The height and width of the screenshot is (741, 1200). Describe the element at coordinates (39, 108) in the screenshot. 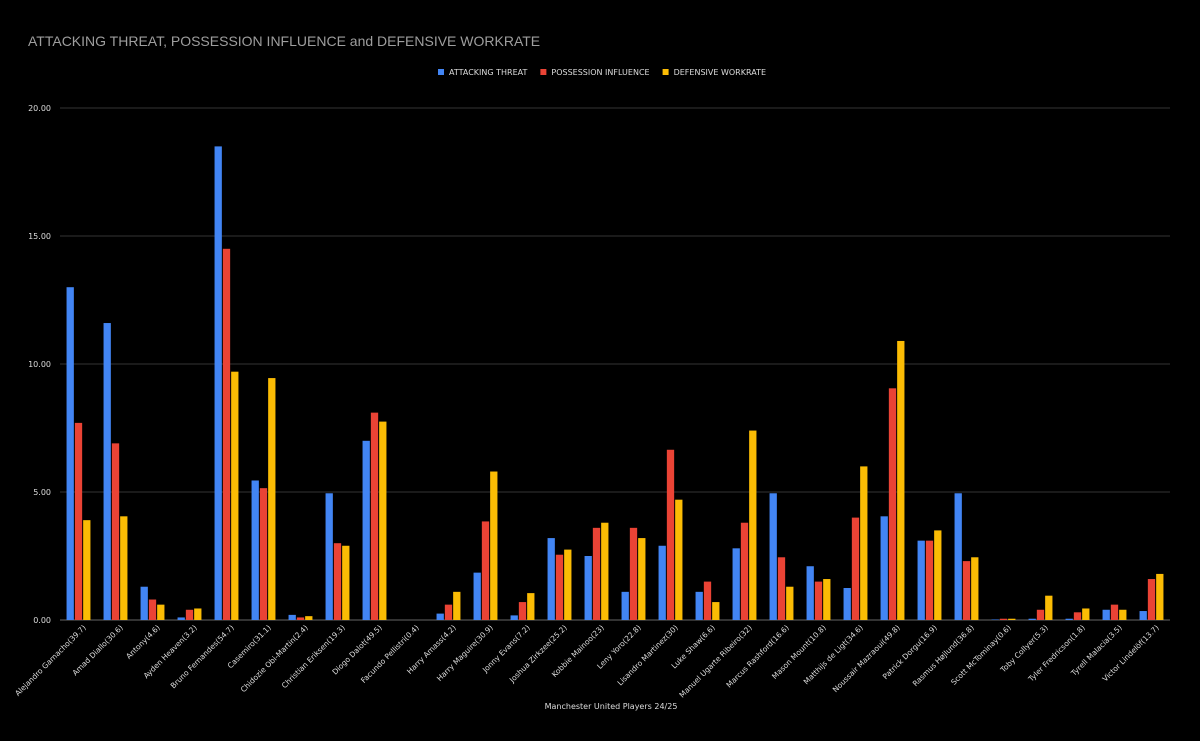

I see `y-tick-label: 20.00` at that location.